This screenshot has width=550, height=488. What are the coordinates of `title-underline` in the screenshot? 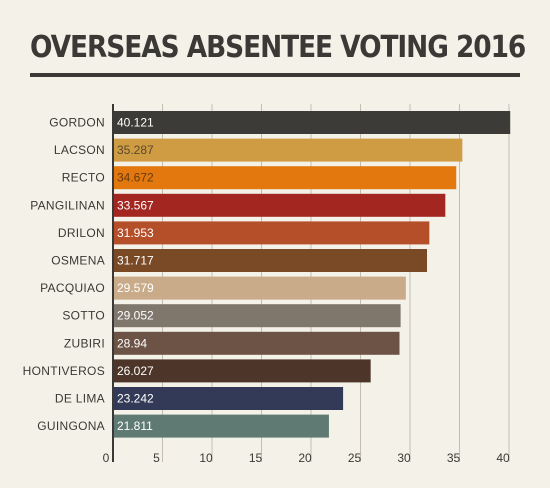 It's located at (275, 75).